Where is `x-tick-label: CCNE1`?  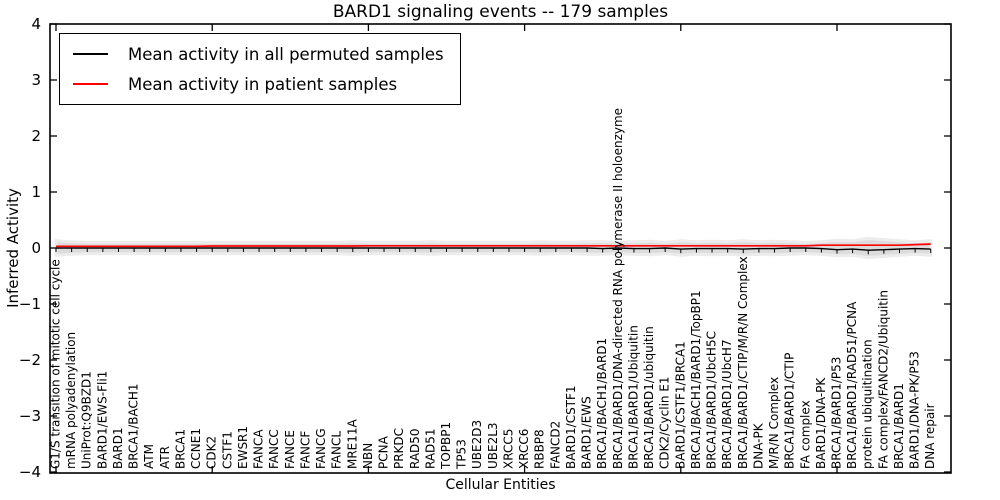
x-tick-label: CCNE1 is located at coordinates (196, 448).